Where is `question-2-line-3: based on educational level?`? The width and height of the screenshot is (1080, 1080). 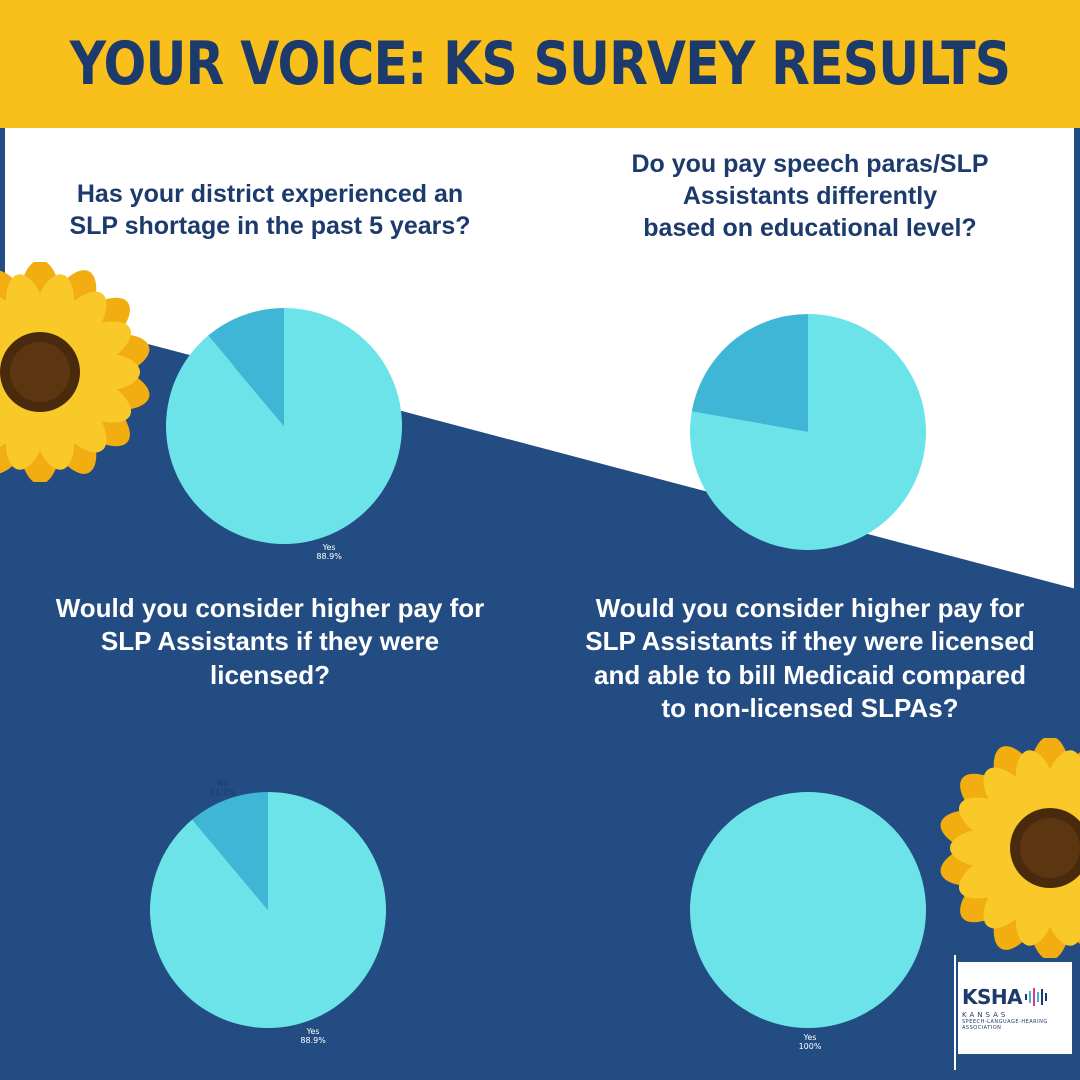 question-2-line-3: based on educational level? is located at coordinates (810, 228).